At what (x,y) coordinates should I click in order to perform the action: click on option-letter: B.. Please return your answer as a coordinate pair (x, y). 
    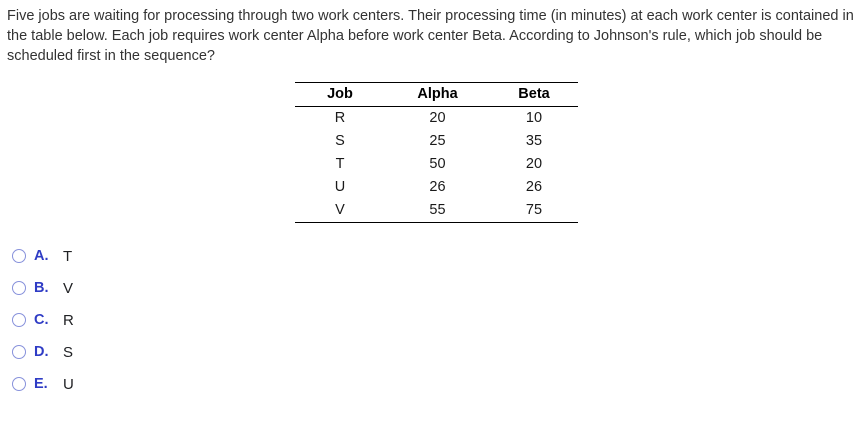
    Looking at the image, I should click on (41, 288).